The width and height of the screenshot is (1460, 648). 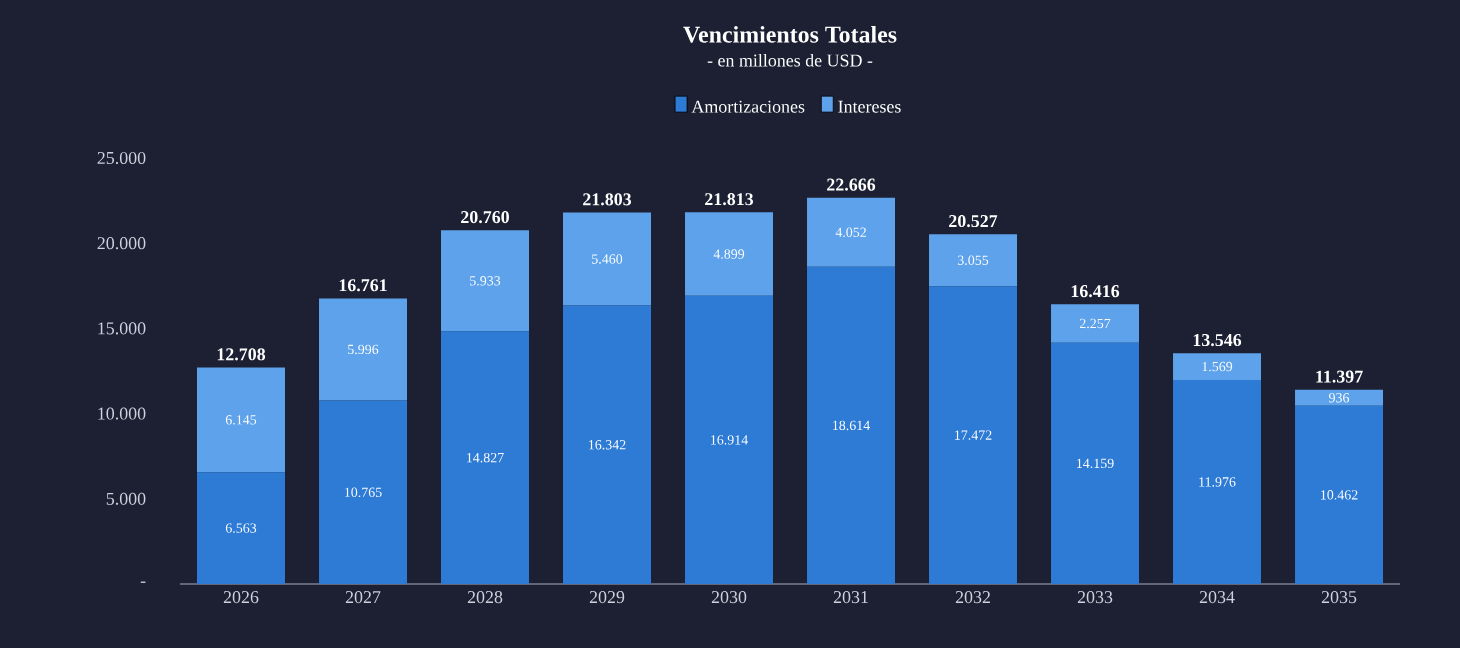 What do you see at coordinates (851, 184) in the screenshot?
I see `total-label: 22.666` at bounding box center [851, 184].